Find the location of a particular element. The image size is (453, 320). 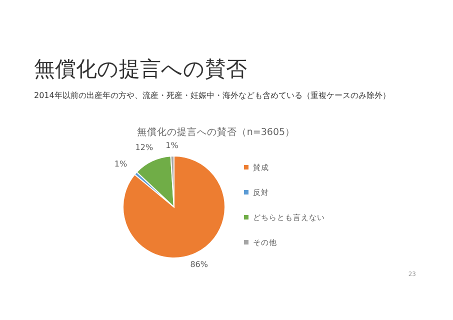

chart-title: 無償化の提言への賛否（n=3605） is located at coordinates (216, 132).